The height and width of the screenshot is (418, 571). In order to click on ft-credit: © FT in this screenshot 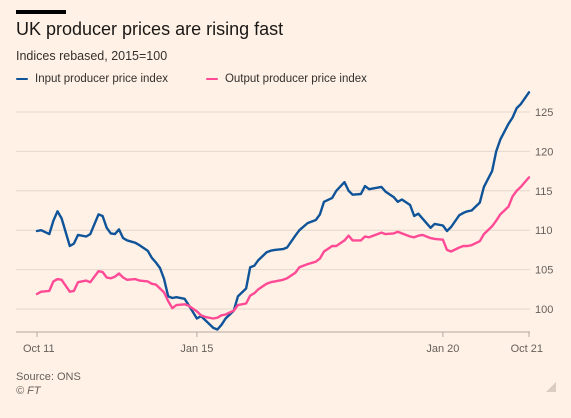, I will do `click(28, 391)`.